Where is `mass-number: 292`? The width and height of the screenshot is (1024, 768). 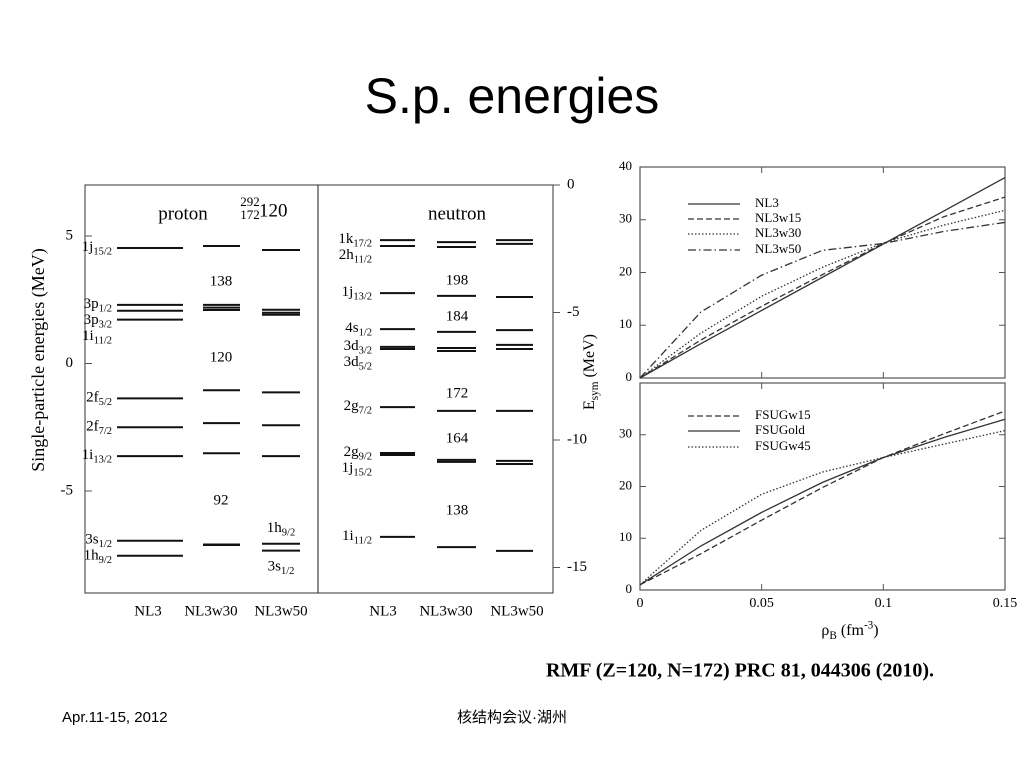 mass-number: 292 is located at coordinates (250, 201).